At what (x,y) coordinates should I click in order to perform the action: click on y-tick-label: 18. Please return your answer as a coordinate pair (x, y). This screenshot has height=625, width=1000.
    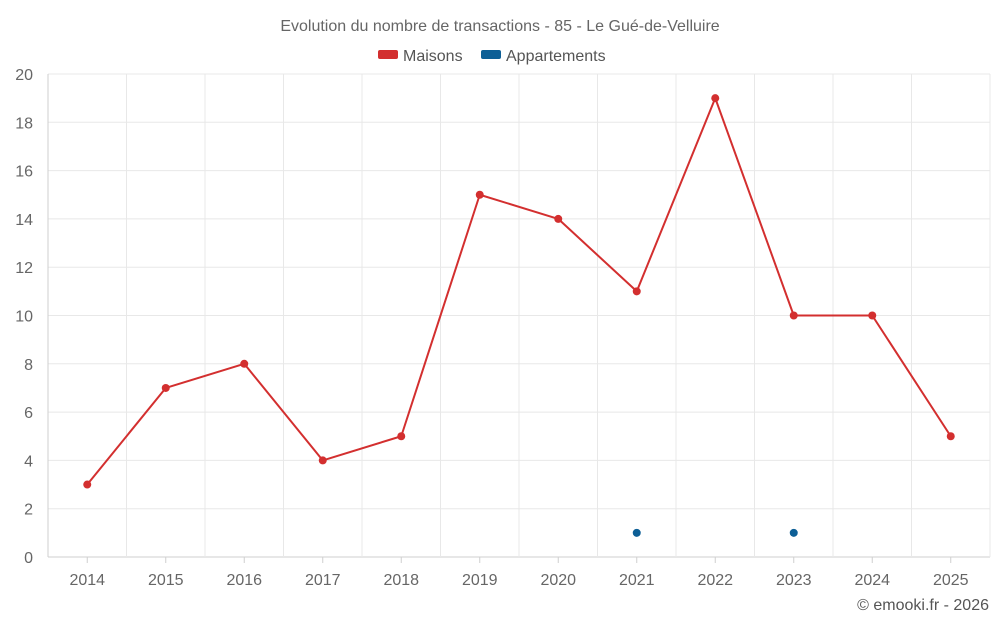
    Looking at the image, I should click on (24, 123).